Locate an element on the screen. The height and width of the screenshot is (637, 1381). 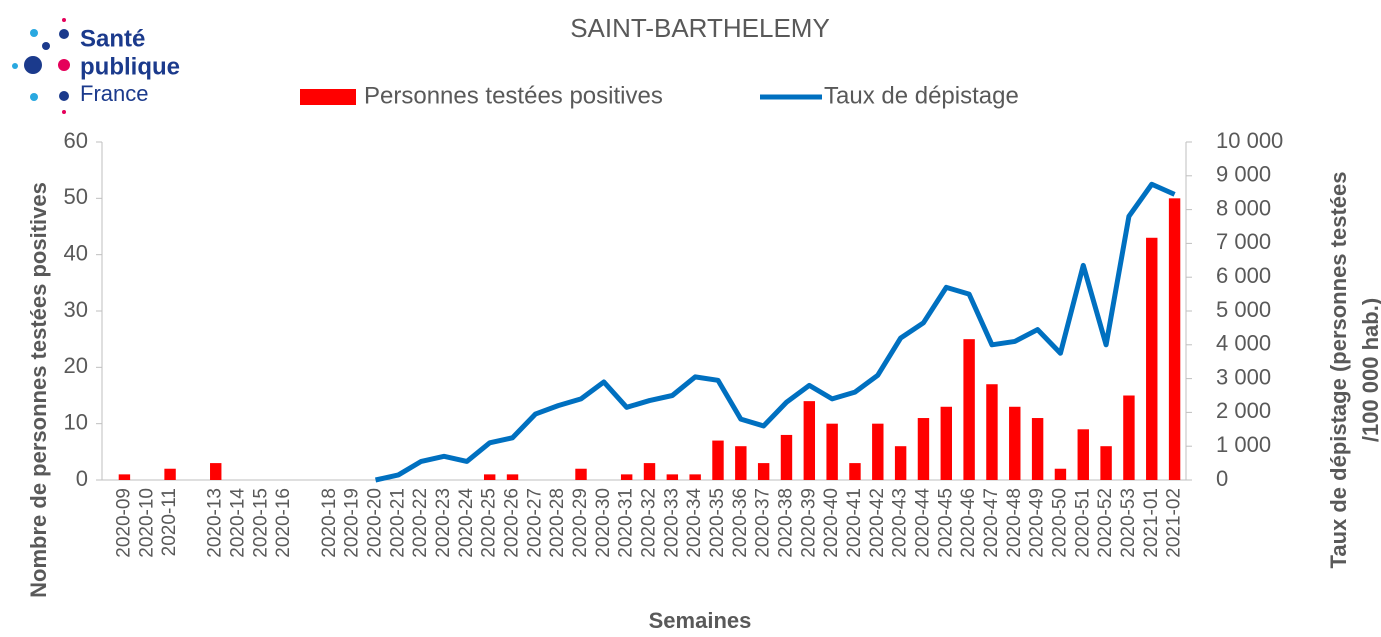
x-tick-label: 2020-37 is located at coordinates (763, 523).